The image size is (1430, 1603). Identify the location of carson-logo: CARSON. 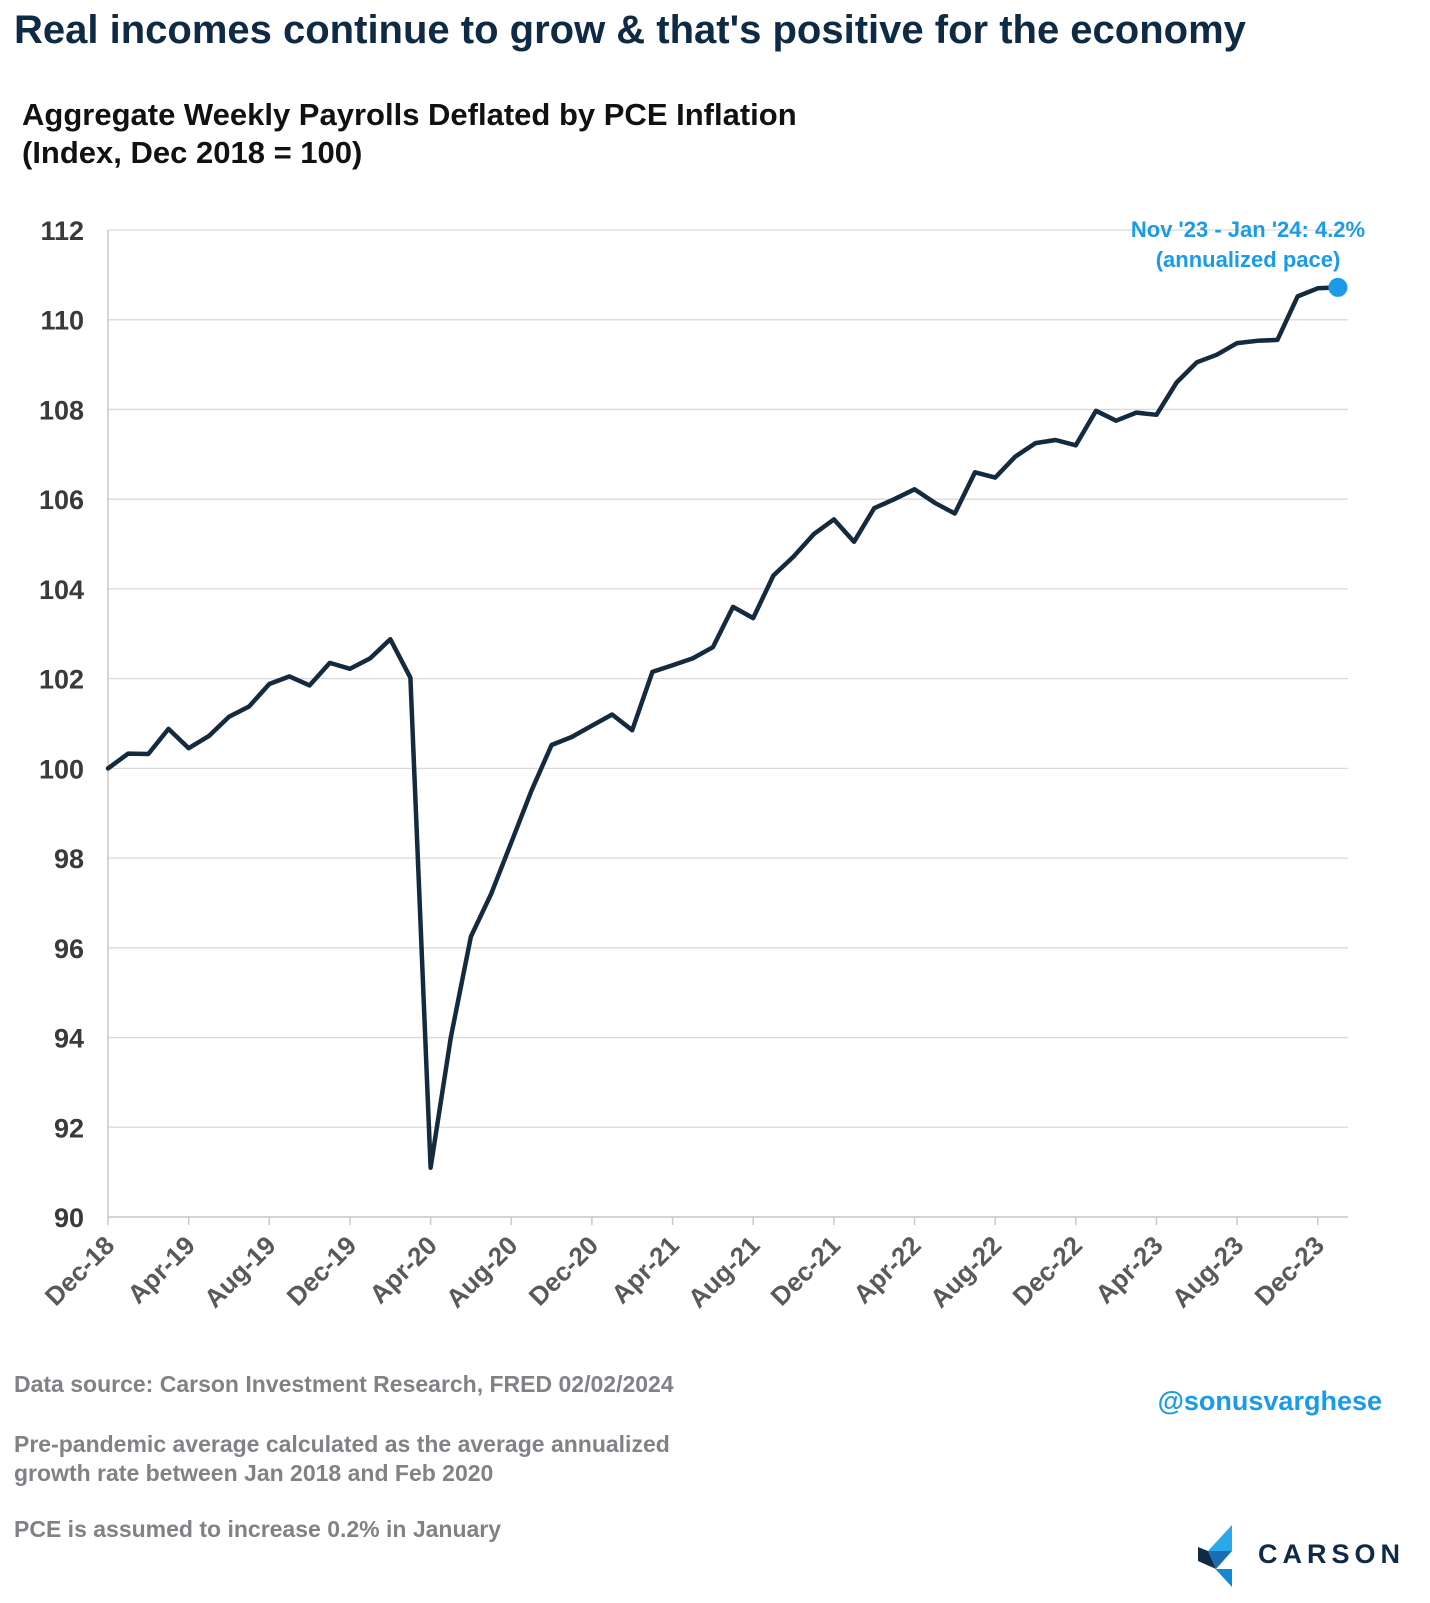
(1308, 1557).